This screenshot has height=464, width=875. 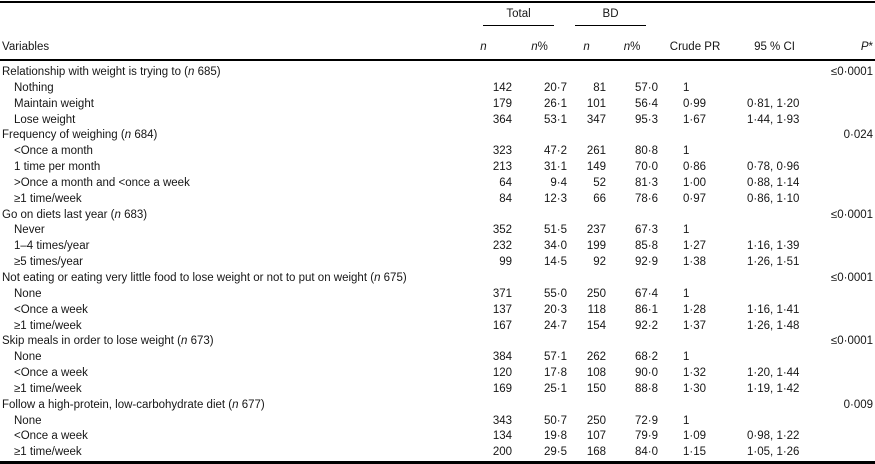 I want to click on total-npct-n: n, so click(x=534, y=47).